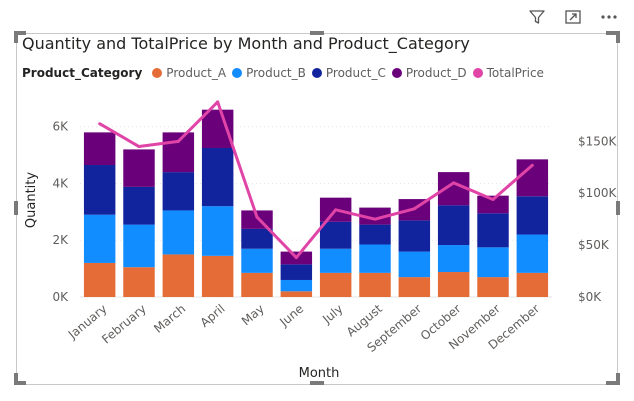 The image size is (634, 401). What do you see at coordinates (189, 73) in the screenshot?
I see `legend-item-product-a: Product_A` at bounding box center [189, 73].